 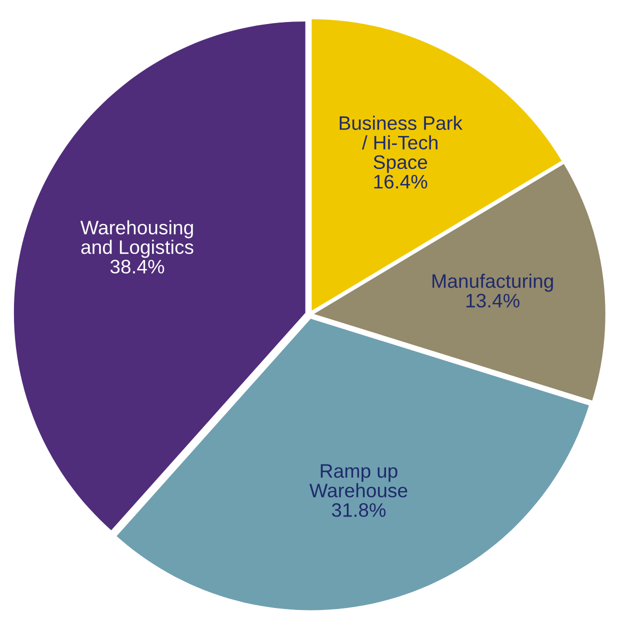 What do you see at coordinates (493, 301) in the screenshot?
I see `data-label: 13.4%` at bounding box center [493, 301].